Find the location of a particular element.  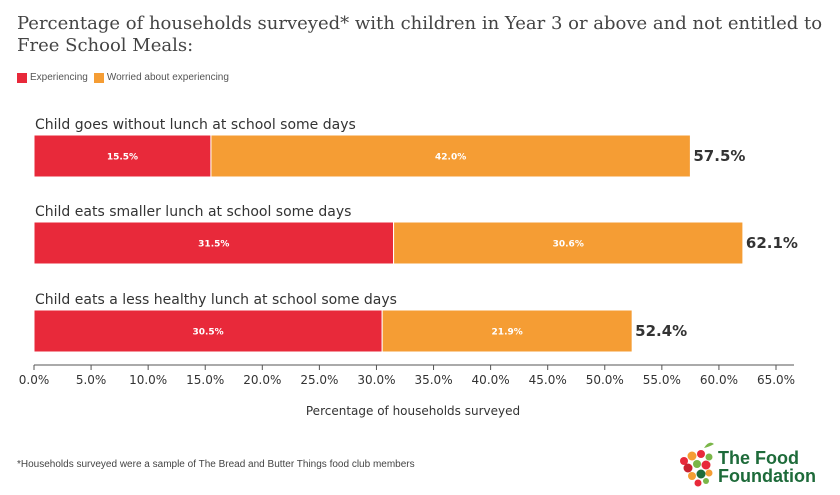

x-tick-label: 55.0% is located at coordinates (662, 380).